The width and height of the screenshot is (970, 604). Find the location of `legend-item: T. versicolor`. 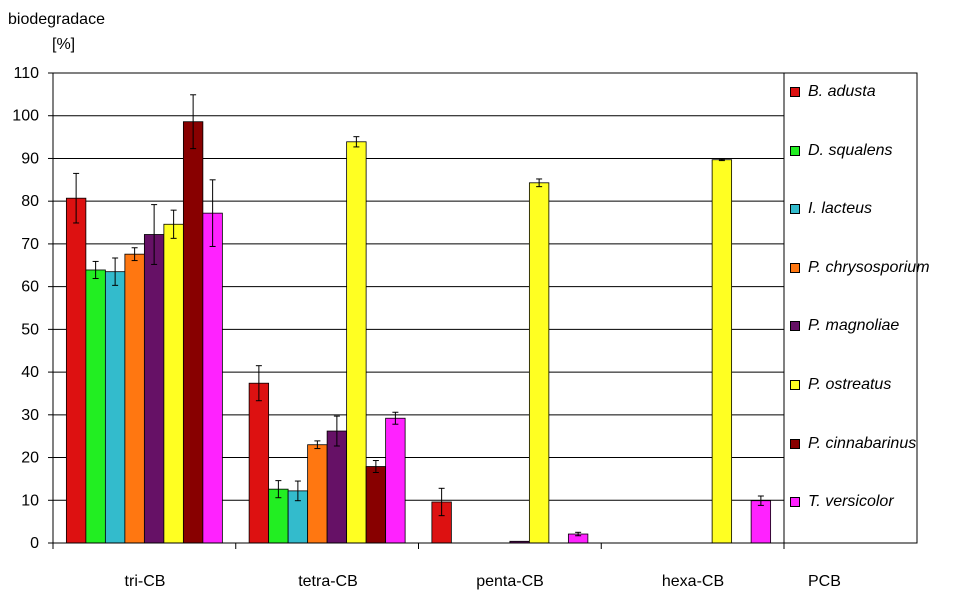

legend-item: T. versicolor is located at coordinates (842, 502).